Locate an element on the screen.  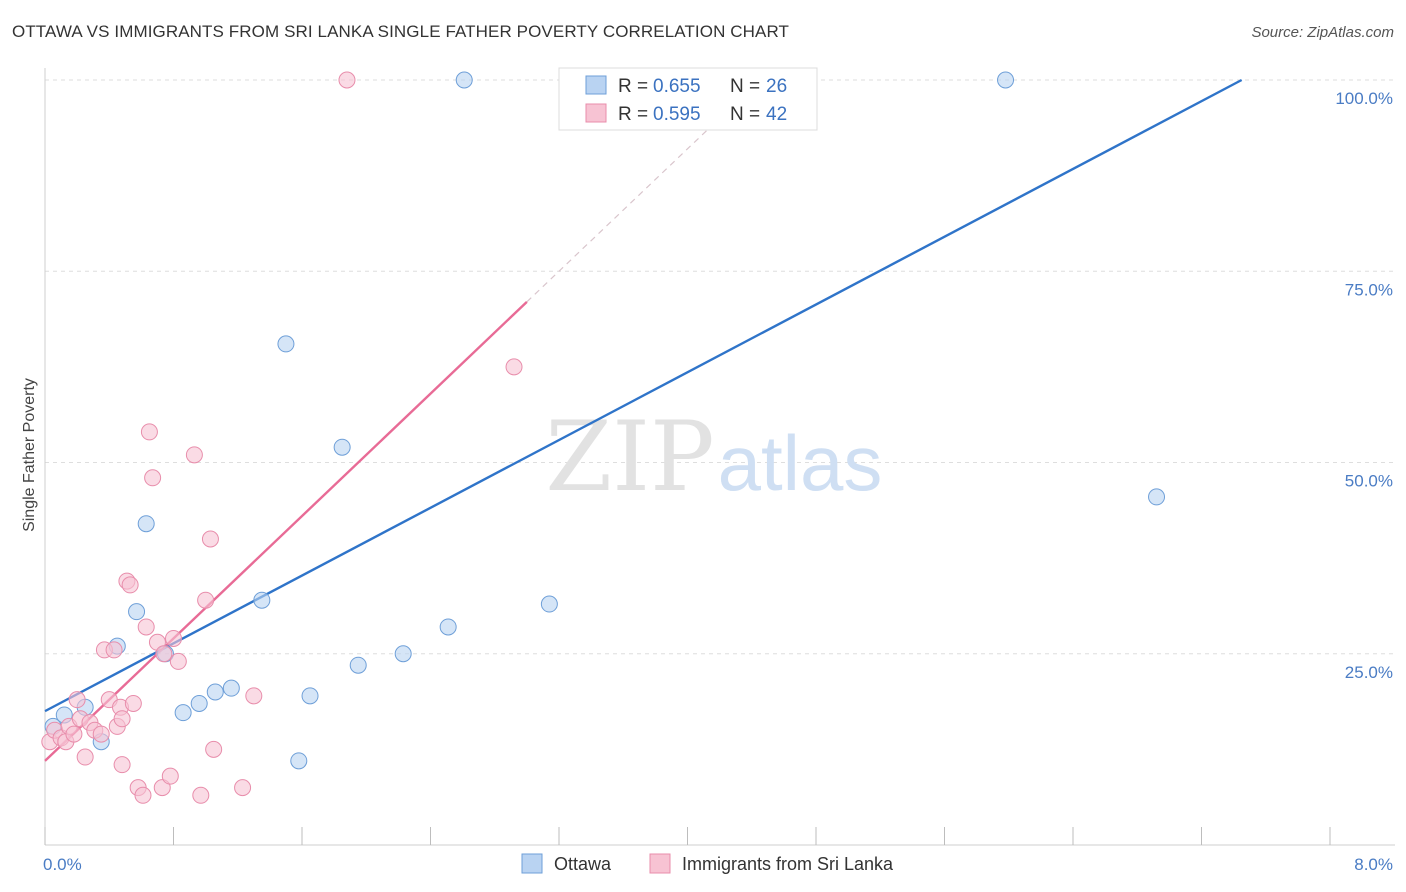
y-tick-label: 75.0% is located at coordinates (1369, 289).